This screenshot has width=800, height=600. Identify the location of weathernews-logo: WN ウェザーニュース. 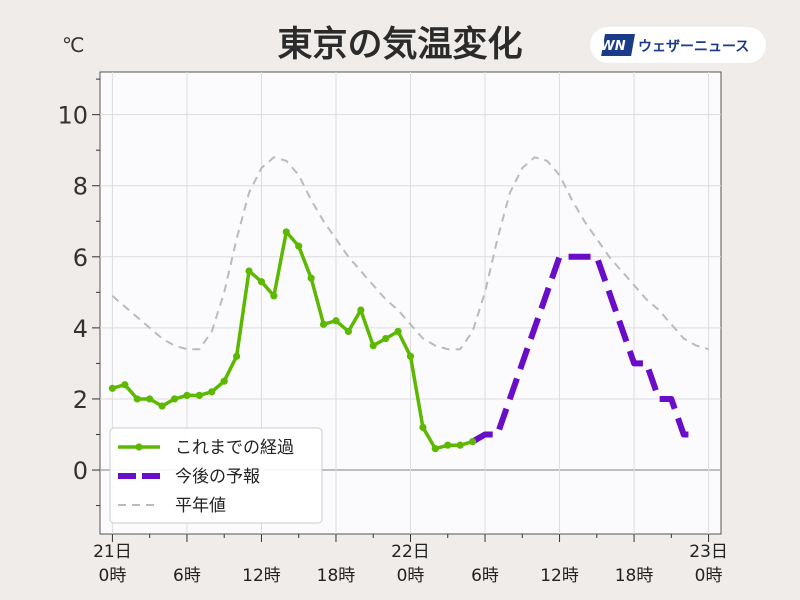
(678, 45).